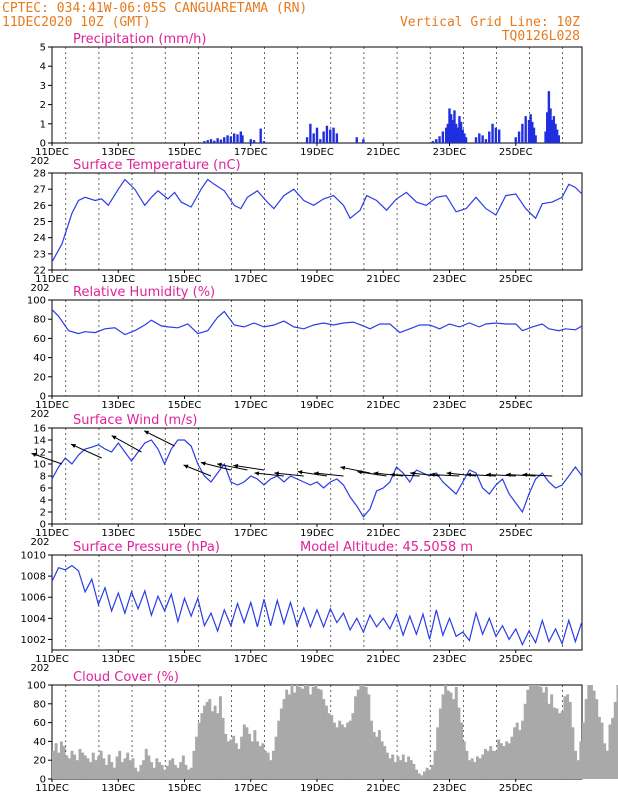 Image resolution: width=618 pixels, height=800 pixels. I want to click on panel-title: Precipitation (mm/h), so click(139, 39).